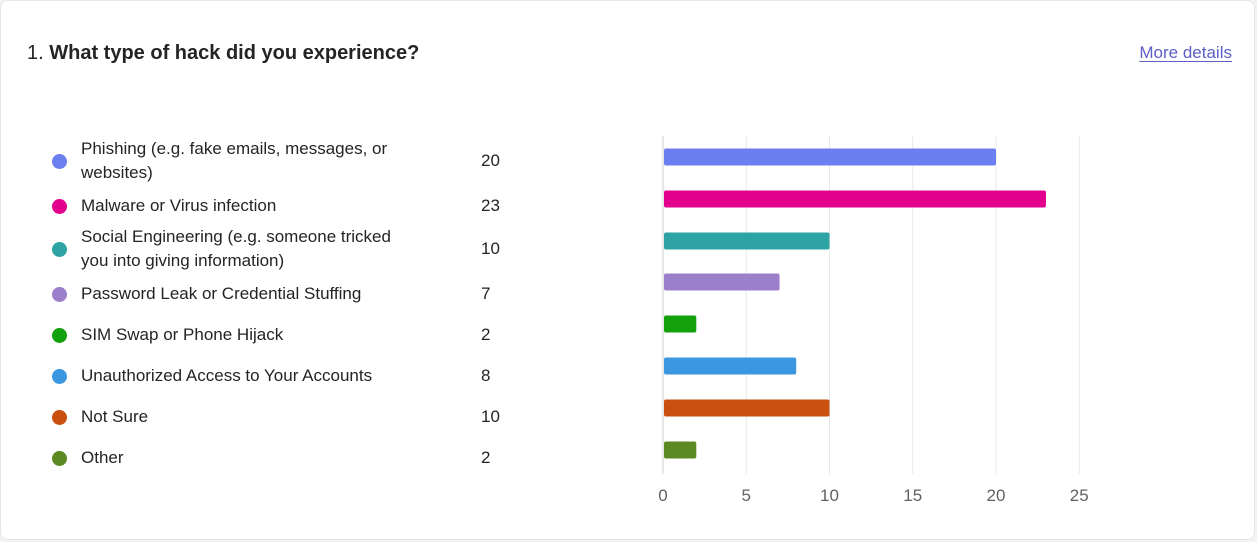  Describe the element at coordinates (221, 293) in the screenshot. I see `legend-label: Password Leak or Credential Stuffing` at that location.